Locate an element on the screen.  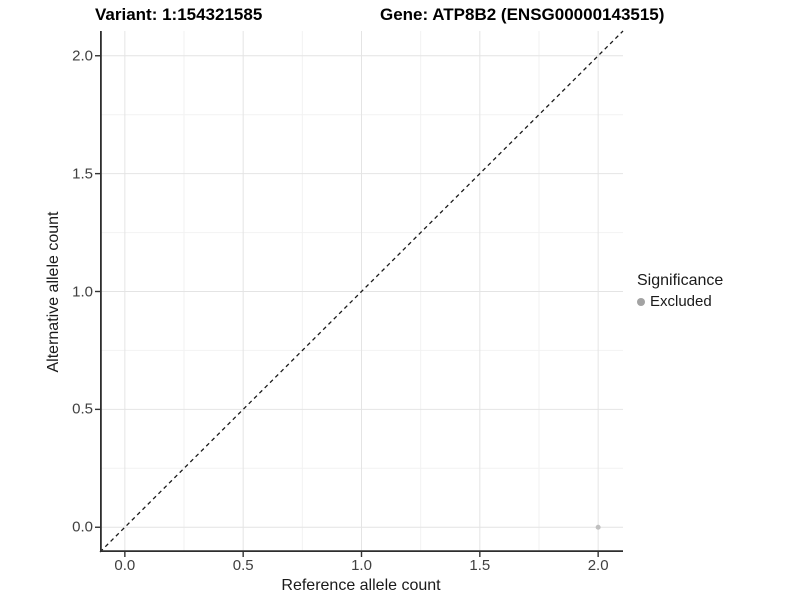
data-point is located at coordinates (598, 527).